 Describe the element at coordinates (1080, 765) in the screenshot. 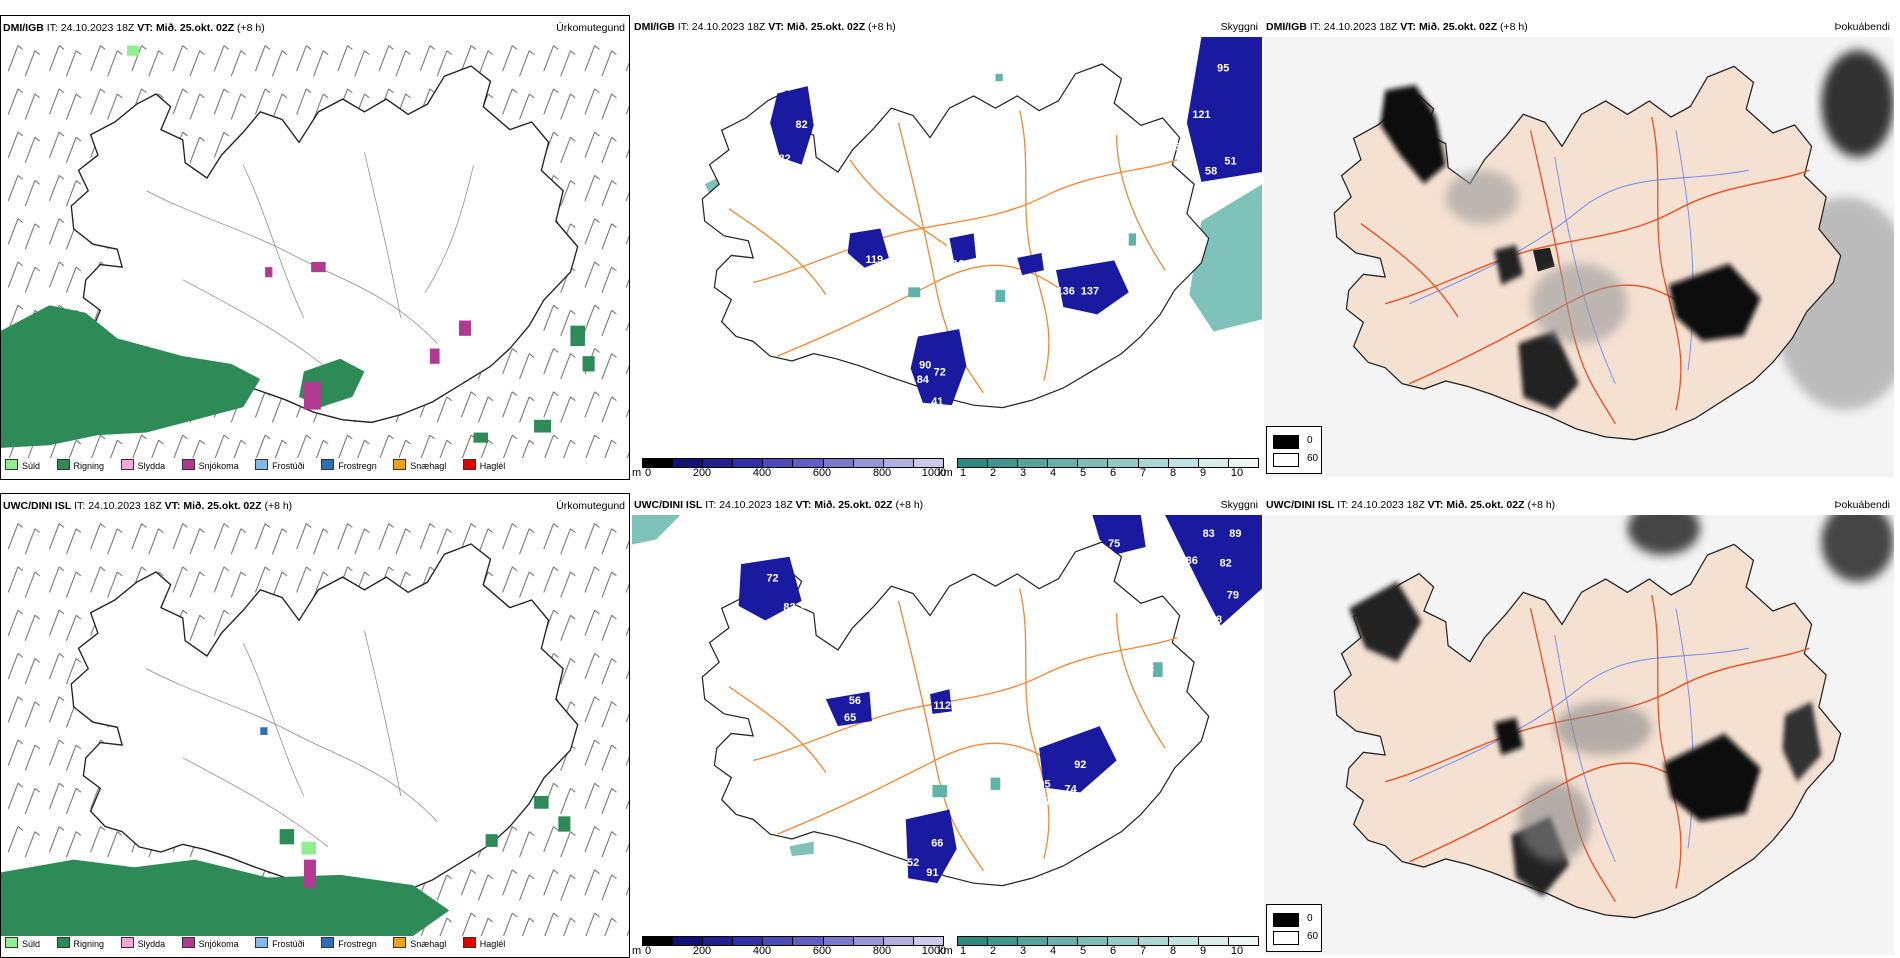

I see `cloud-base-label: 92` at that location.